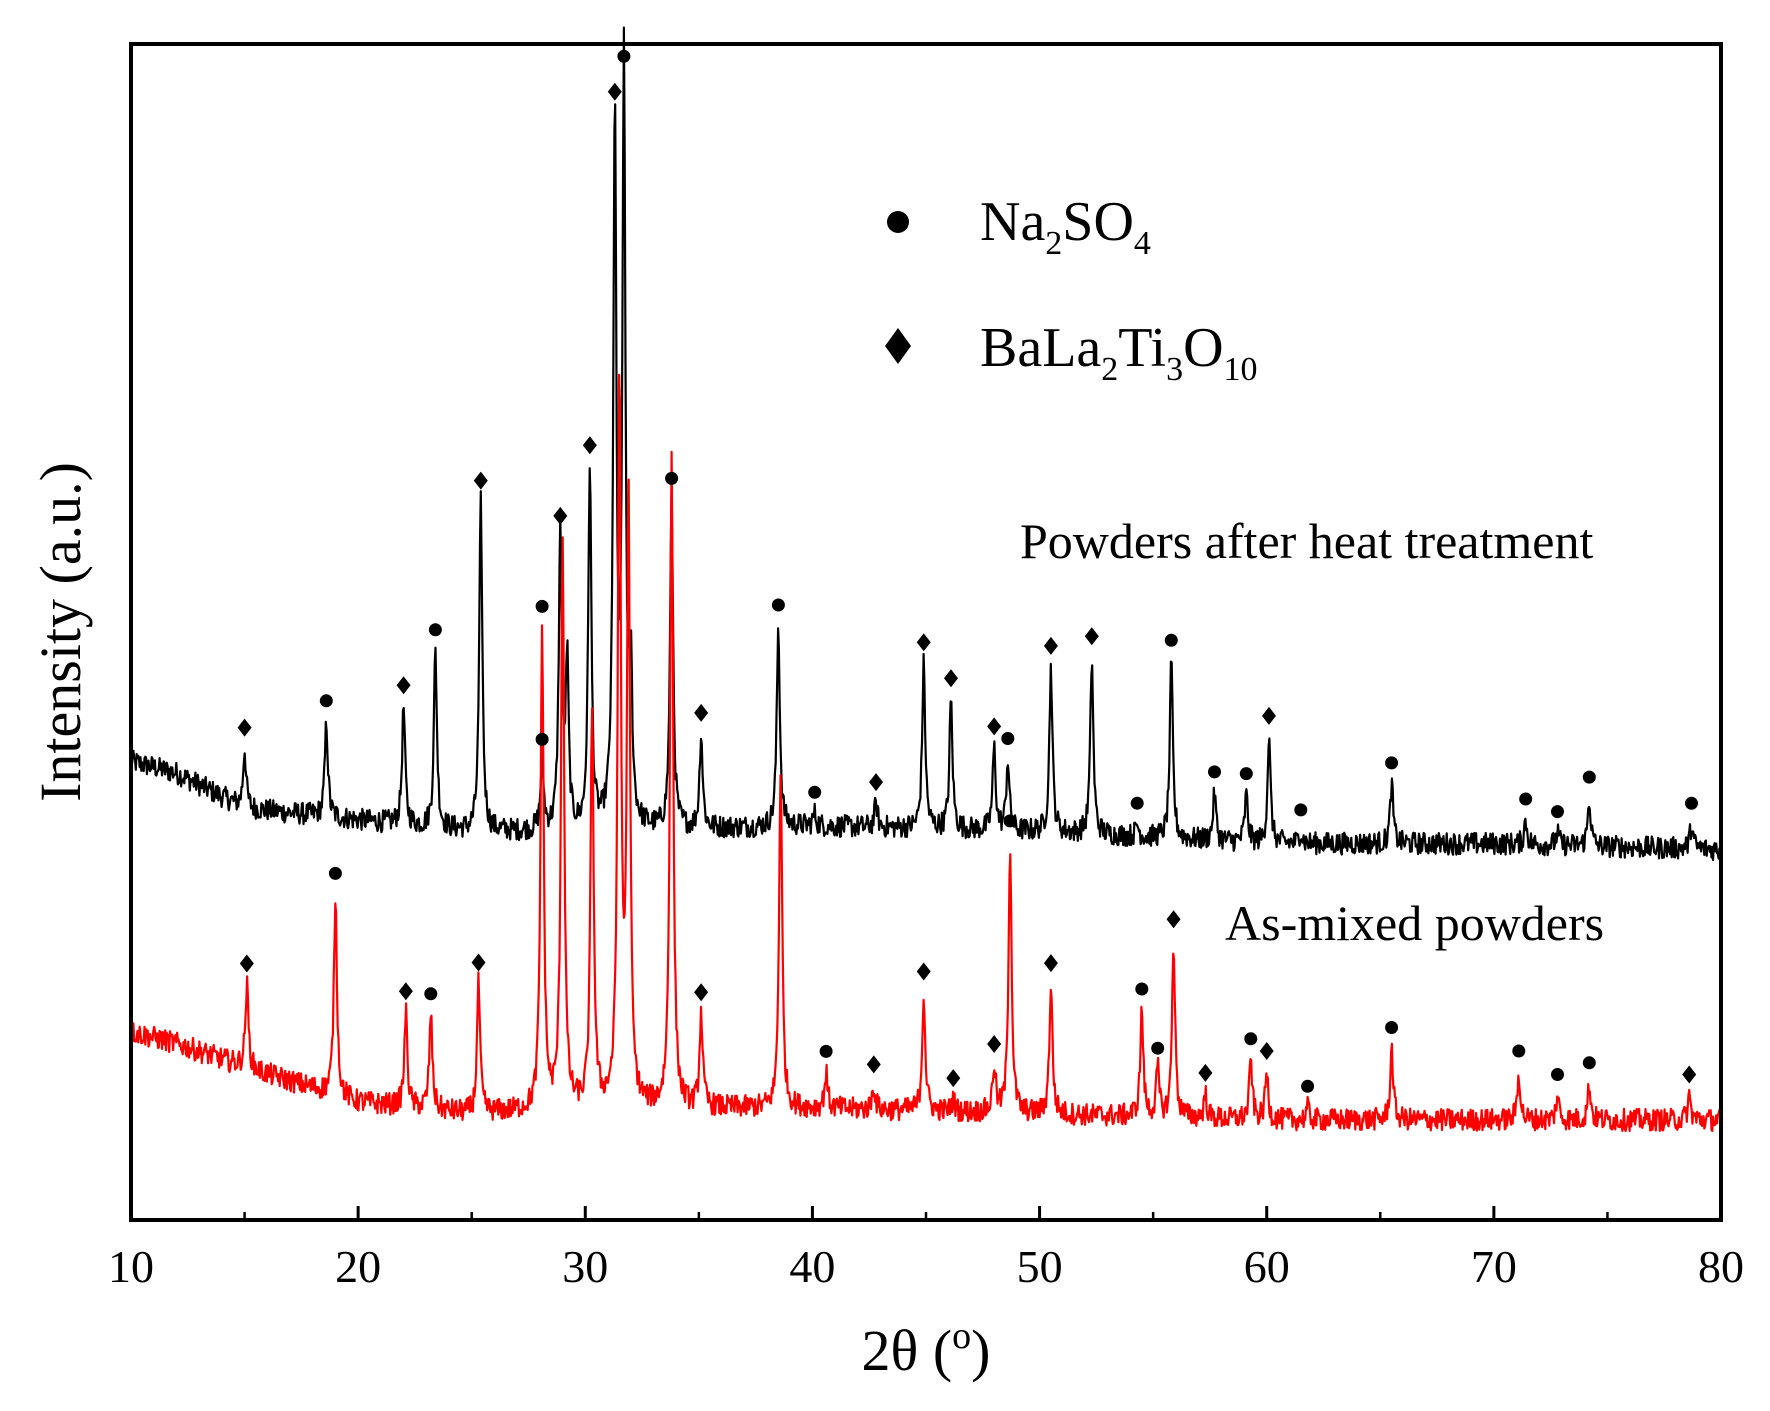 The width and height of the screenshot is (1770, 1411). I want to click on x-axis-title-degree: o, so click(961, 1336).